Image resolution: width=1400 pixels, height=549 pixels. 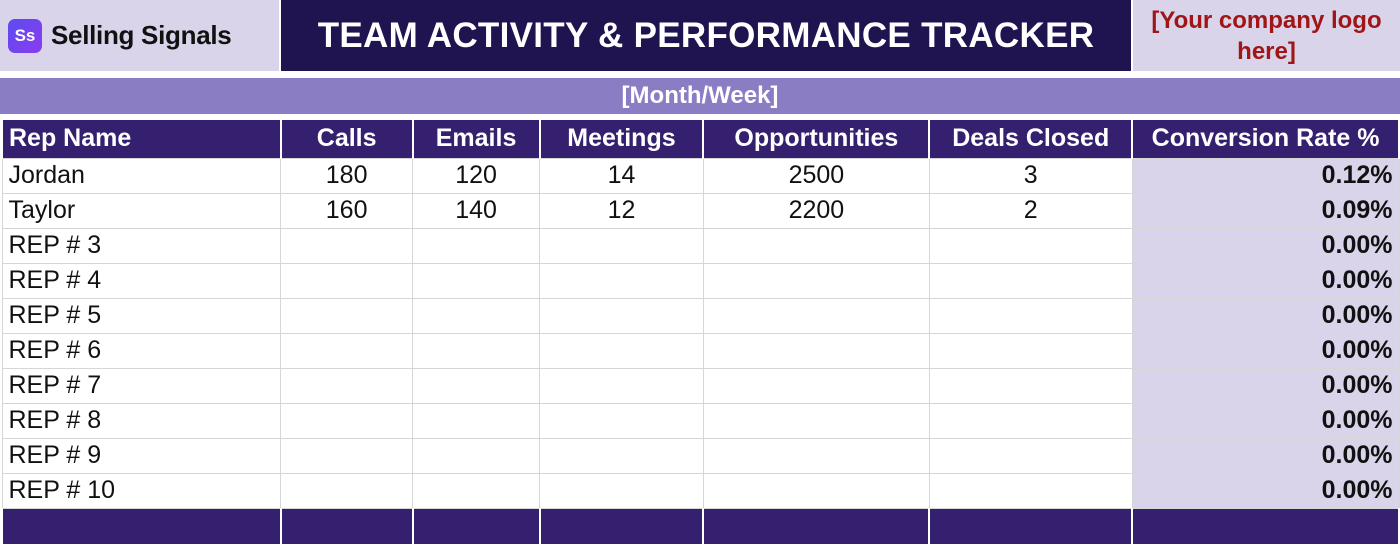 I want to click on cell-emails: 120, so click(x=476, y=175).